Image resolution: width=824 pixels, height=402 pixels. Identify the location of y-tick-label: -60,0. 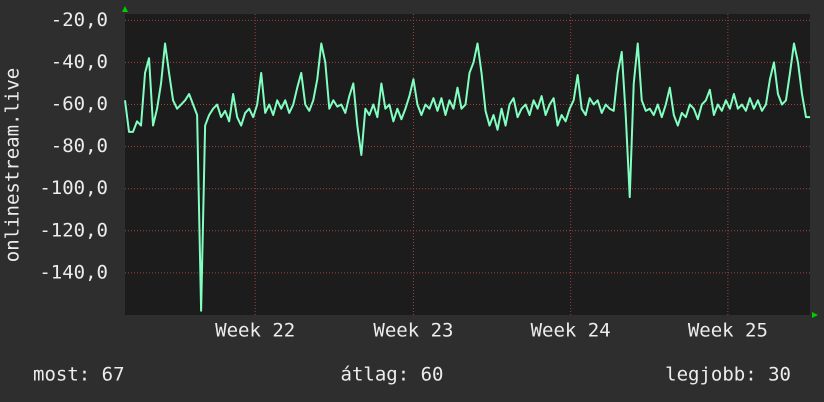
(79, 104).